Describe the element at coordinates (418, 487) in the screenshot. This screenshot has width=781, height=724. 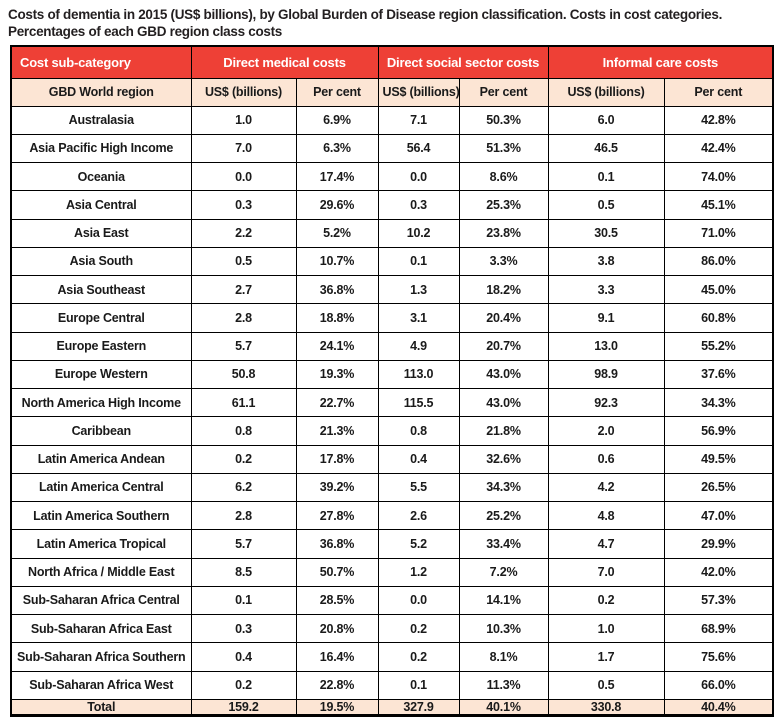
I see `value-cell: 5.5` at that location.